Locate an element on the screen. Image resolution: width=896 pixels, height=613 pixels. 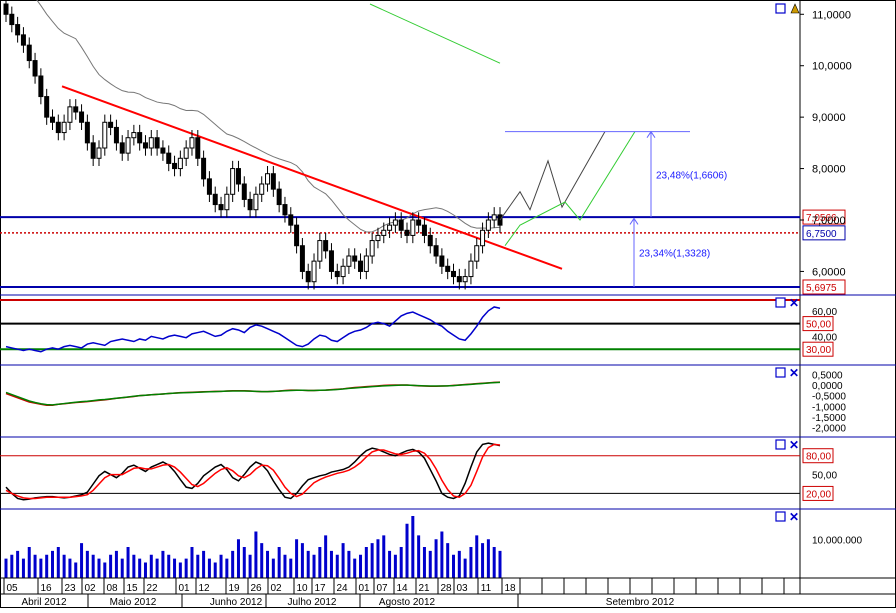
y-tick-label: 10.000.000 is located at coordinates (837, 540).